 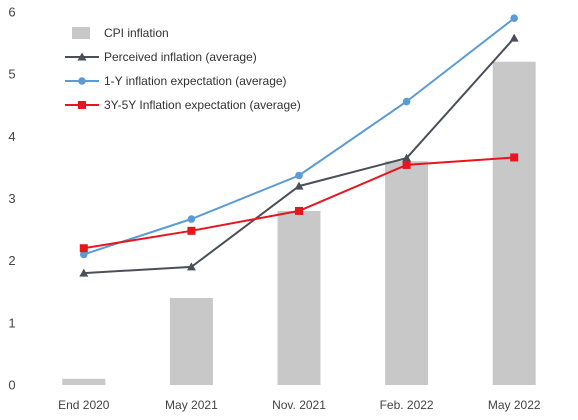 What do you see at coordinates (202, 105) in the screenshot?
I see `legend-label: 3Y-5Y Inflation expectation (average)` at bounding box center [202, 105].